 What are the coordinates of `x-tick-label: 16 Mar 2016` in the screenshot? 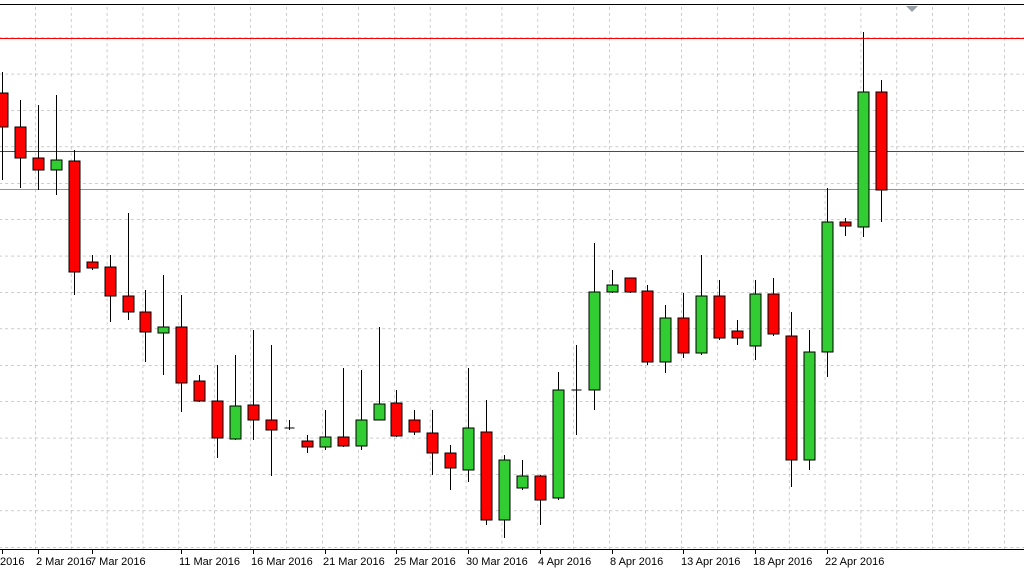 It's located at (282, 562).